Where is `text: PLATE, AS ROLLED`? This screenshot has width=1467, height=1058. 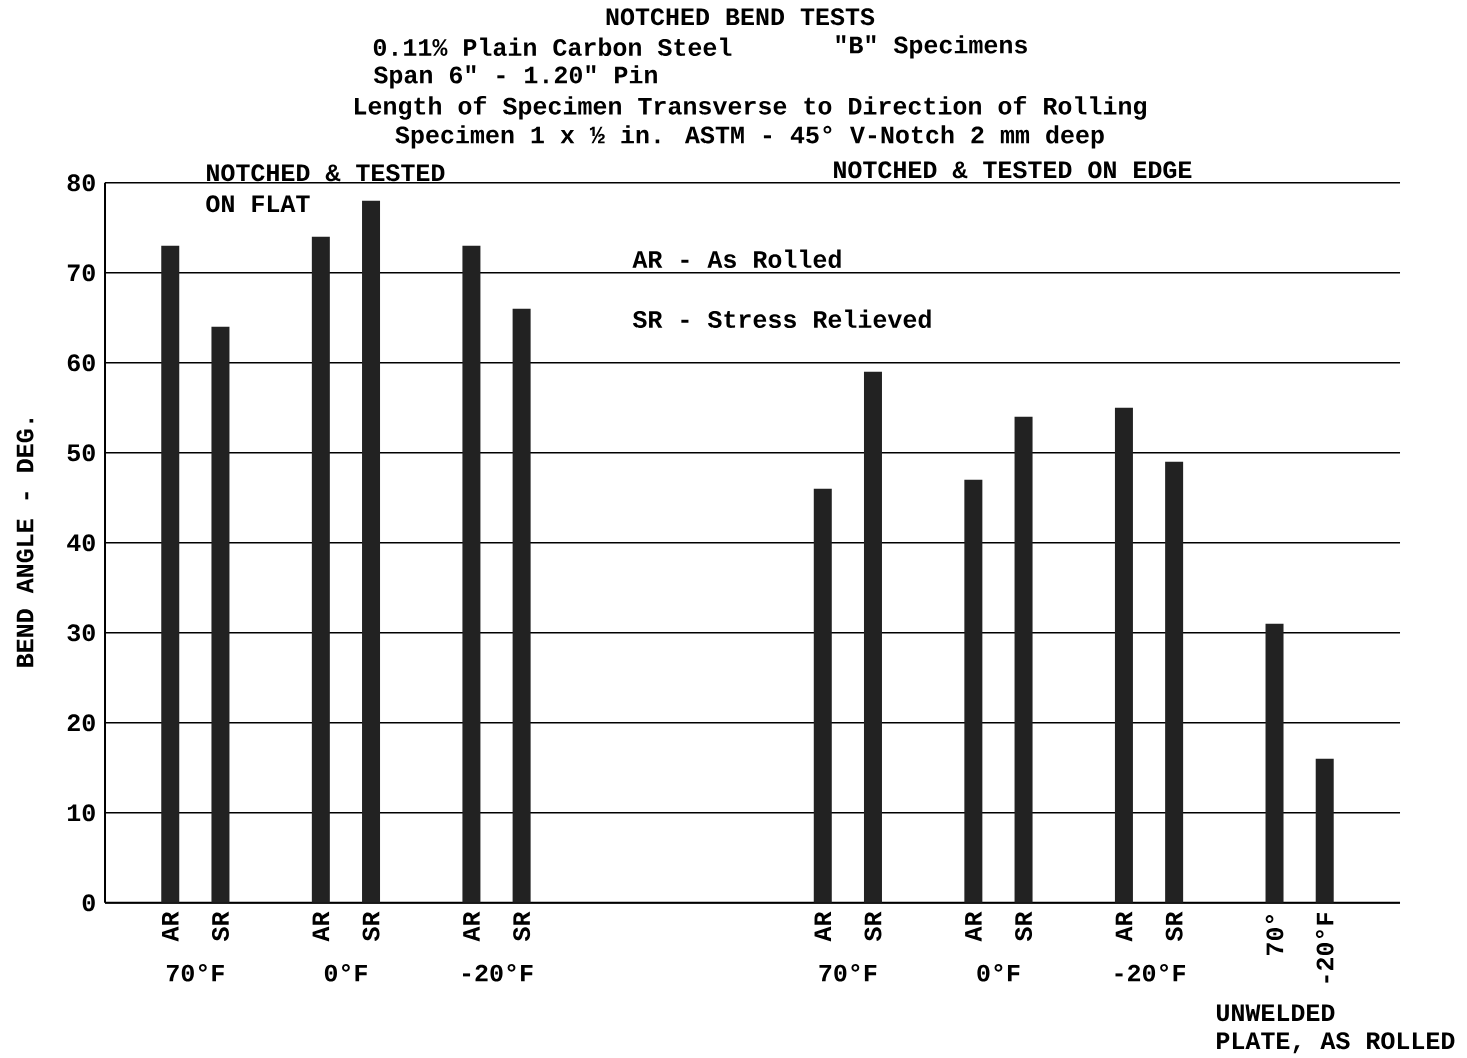 text: PLATE, AS ROLLED is located at coordinates (1336, 1043).